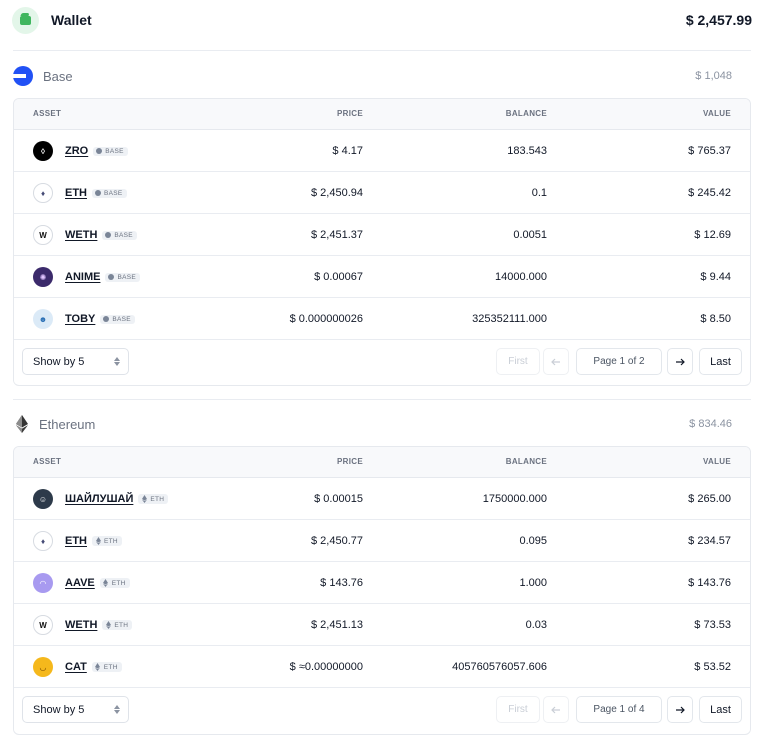 The height and width of the screenshot is (743, 762). I want to click on arrow-left-icon, so click(555, 361).